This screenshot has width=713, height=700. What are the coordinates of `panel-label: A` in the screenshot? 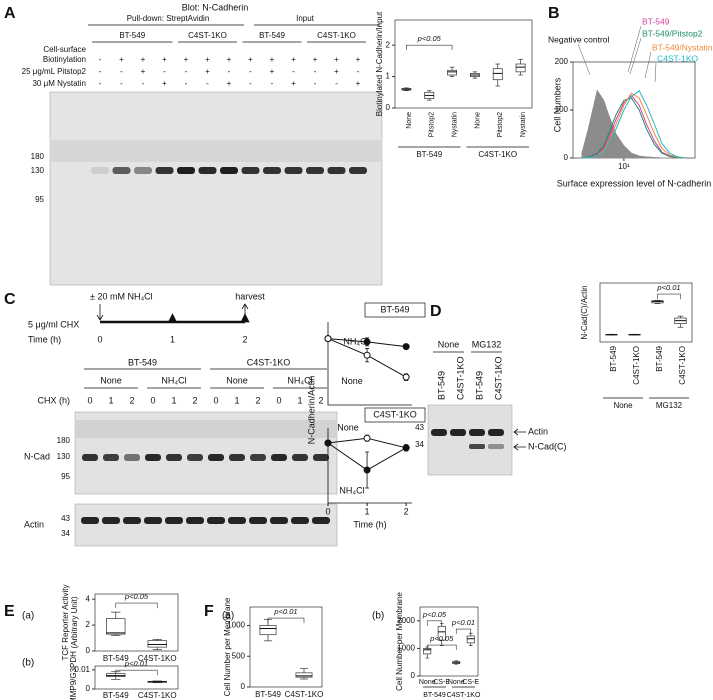 It's located at (10, 13).